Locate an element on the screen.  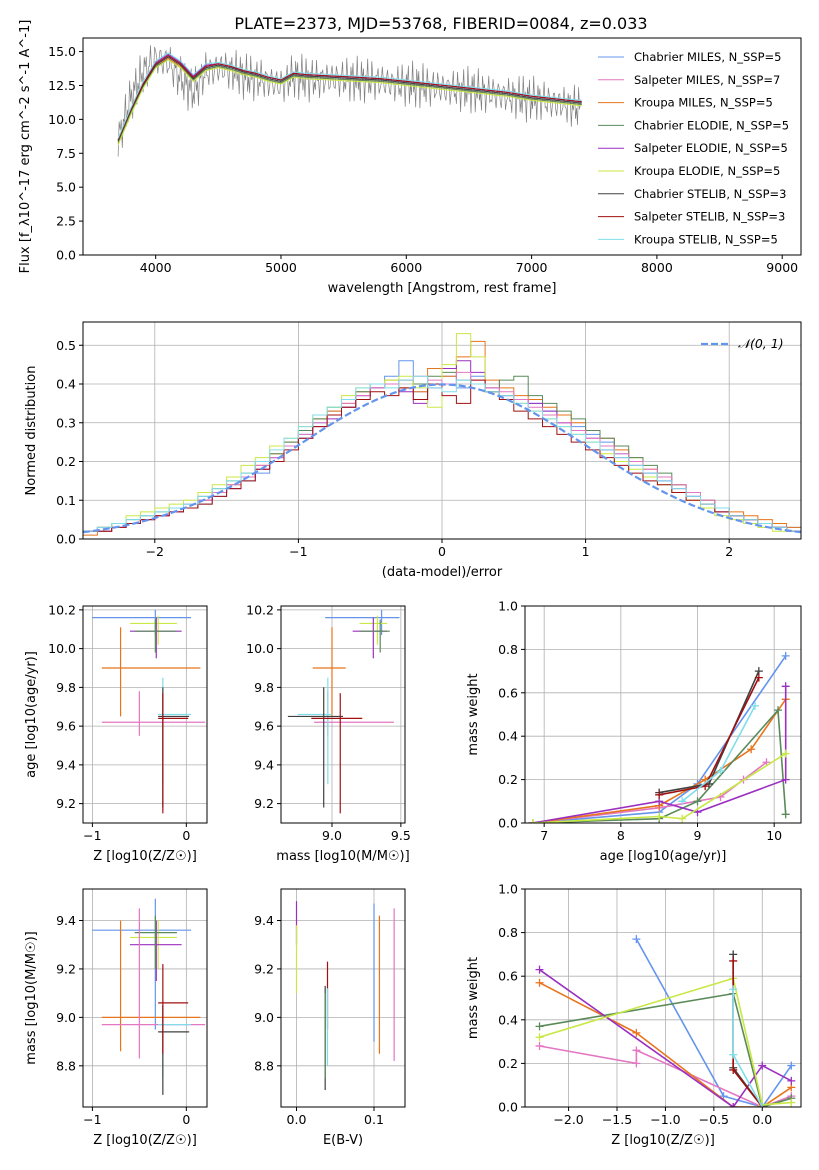
x-tick-label: 8 is located at coordinates (621, 835).